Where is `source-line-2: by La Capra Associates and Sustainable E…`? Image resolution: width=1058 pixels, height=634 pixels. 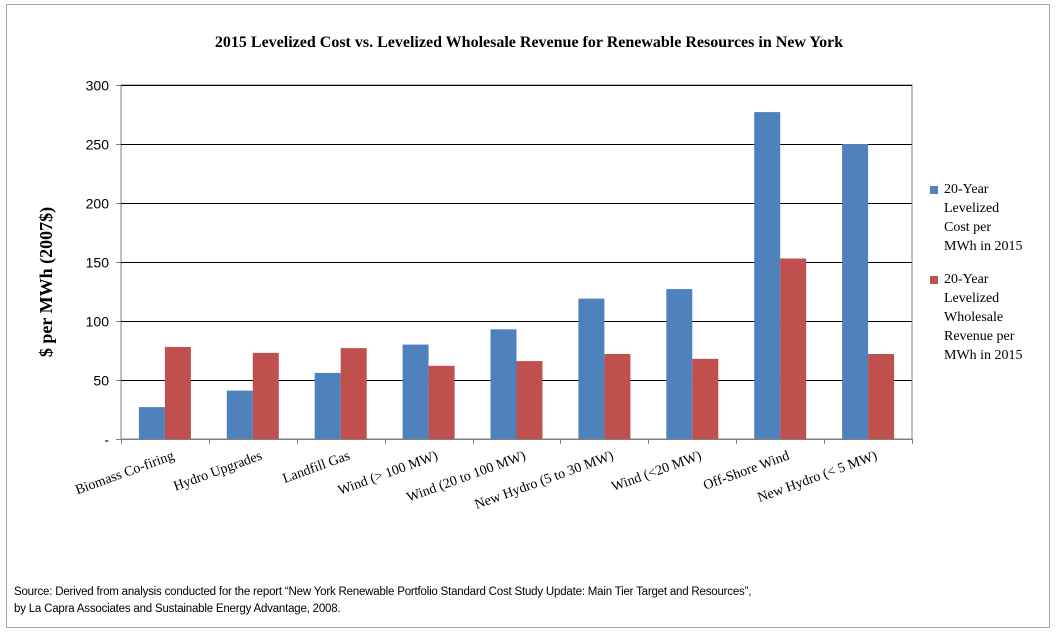
source-line-2: by La Capra Associates and Sustainable E… is located at coordinates (177, 609).